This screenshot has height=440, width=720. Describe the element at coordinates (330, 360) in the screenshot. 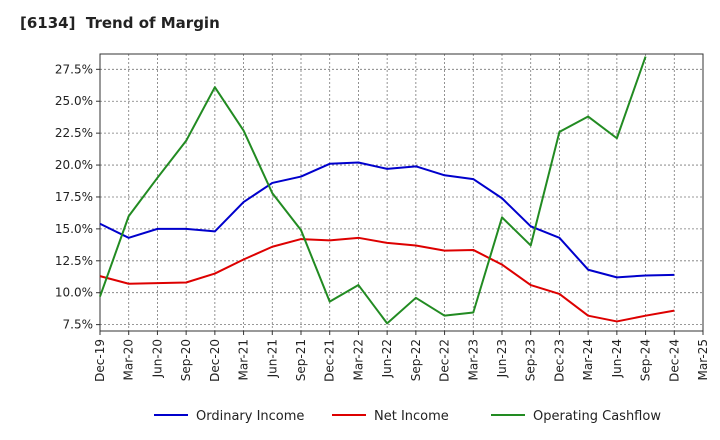

I see `x-tick-label: Dec-21` at that location.